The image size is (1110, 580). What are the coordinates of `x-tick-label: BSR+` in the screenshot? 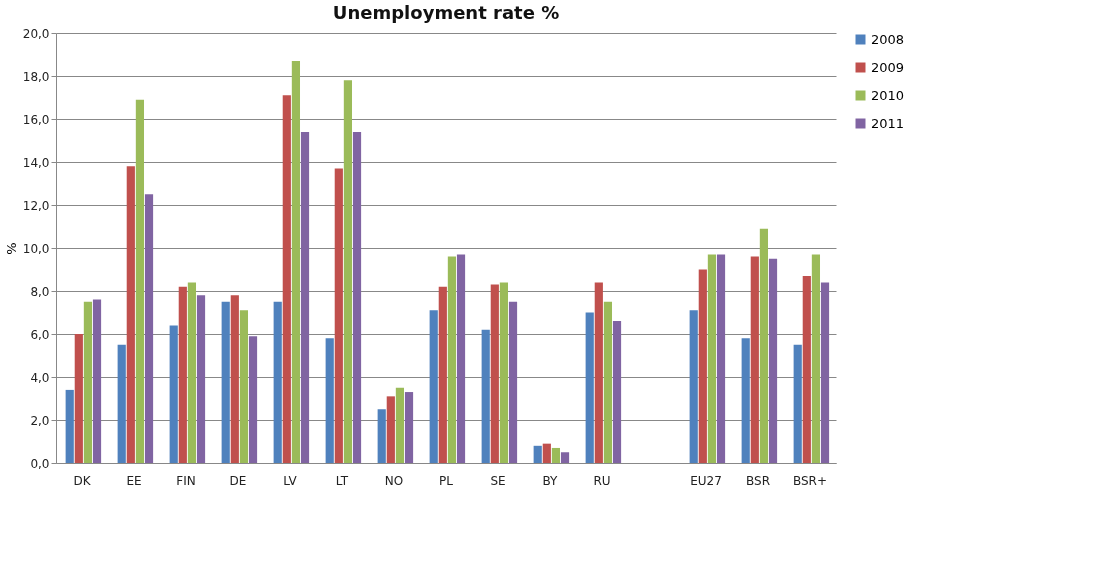 It's located at (810, 480).